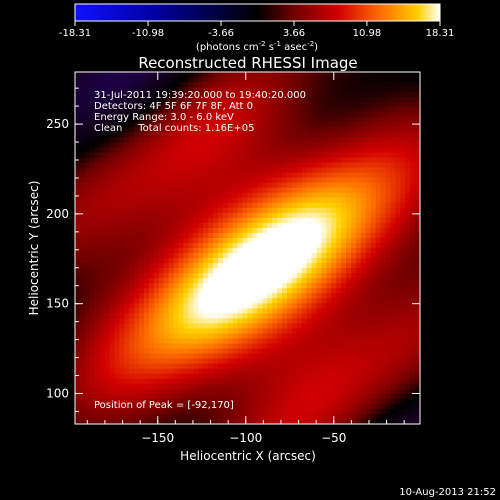 This screenshot has width=500, height=500. I want to click on colorbar-tick-label: 18.31, so click(440, 33).